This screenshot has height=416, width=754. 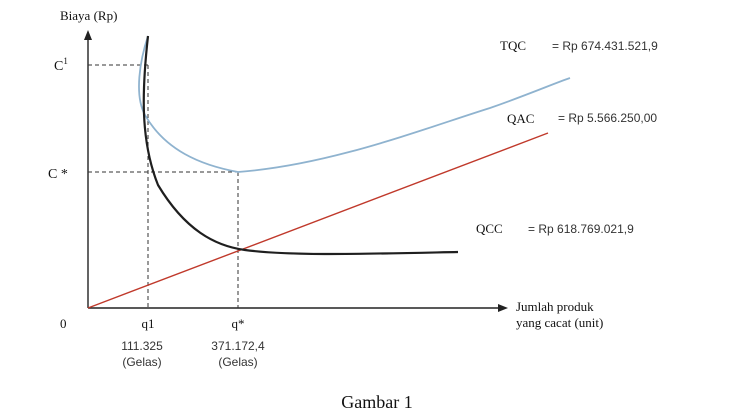 What do you see at coordinates (238, 346) in the screenshot?
I see `x-marker-qstar-value: 371.172,4` at bounding box center [238, 346].